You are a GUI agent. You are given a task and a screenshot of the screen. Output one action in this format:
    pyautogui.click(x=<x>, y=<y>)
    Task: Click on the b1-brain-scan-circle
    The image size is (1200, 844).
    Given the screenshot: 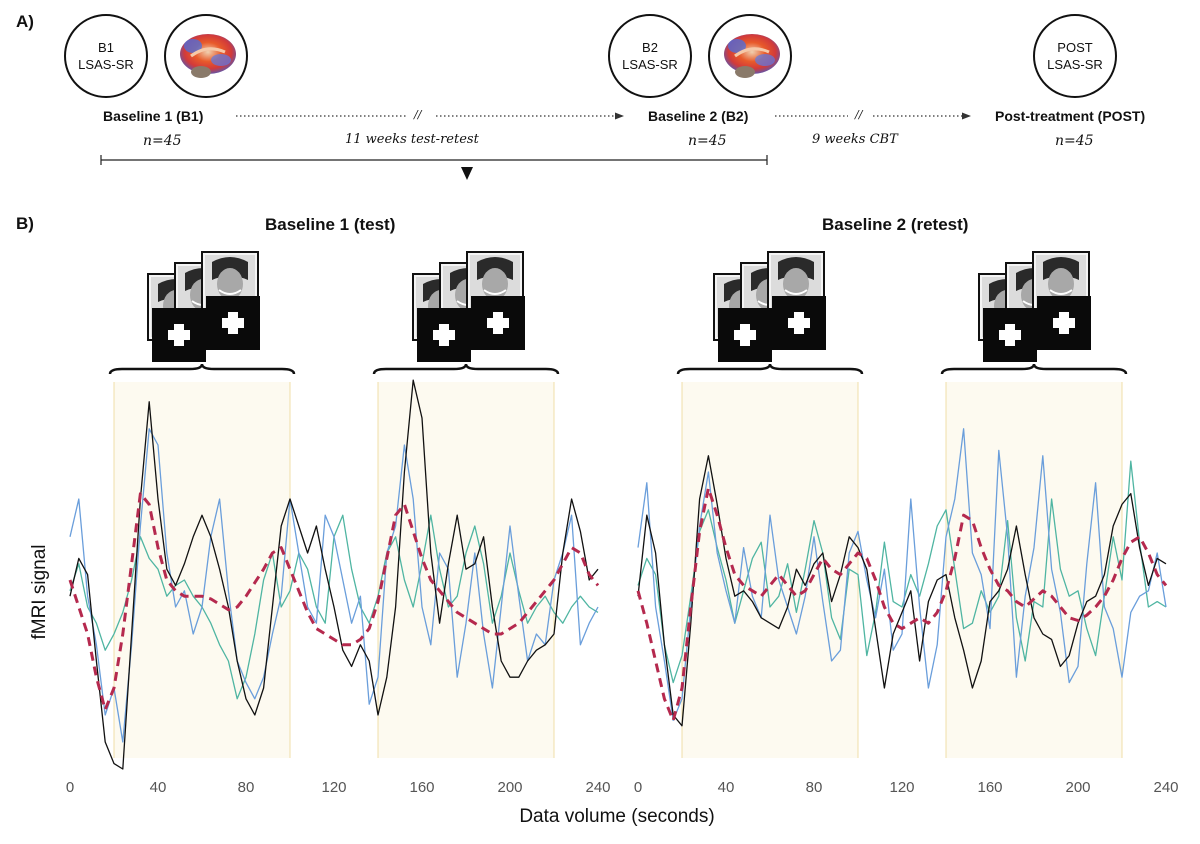 What is the action you would take?
    pyautogui.click(x=206, y=56)
    